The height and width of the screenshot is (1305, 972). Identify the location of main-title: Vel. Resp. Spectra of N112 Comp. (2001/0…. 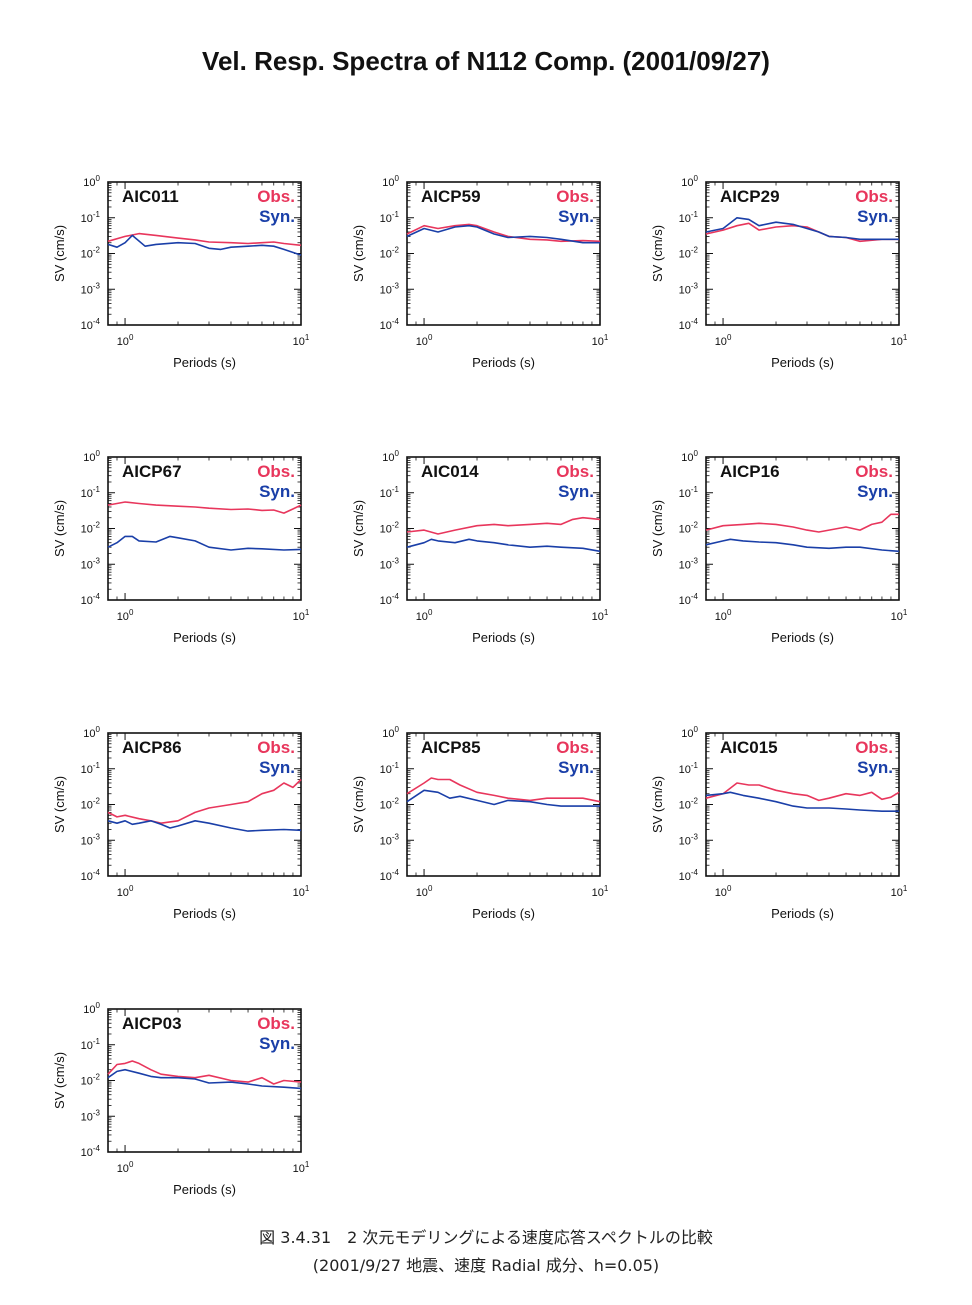
(486, 61).